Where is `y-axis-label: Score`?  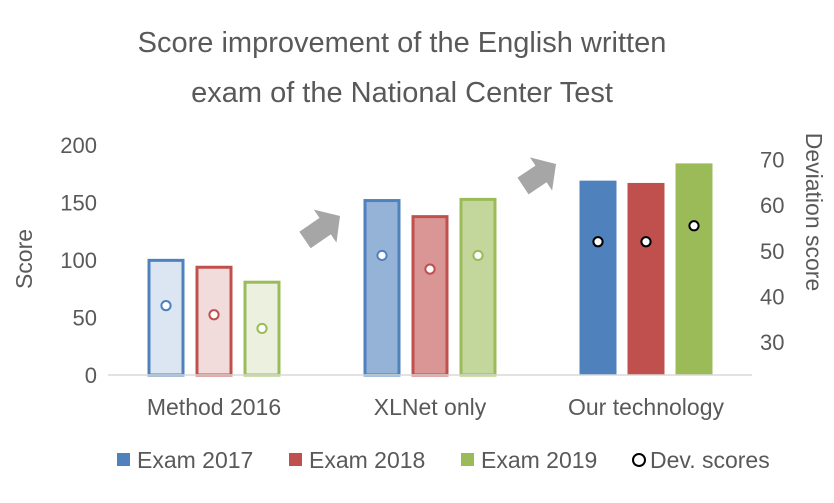 y-axis-label: Score is located at coordinates (24, 259).